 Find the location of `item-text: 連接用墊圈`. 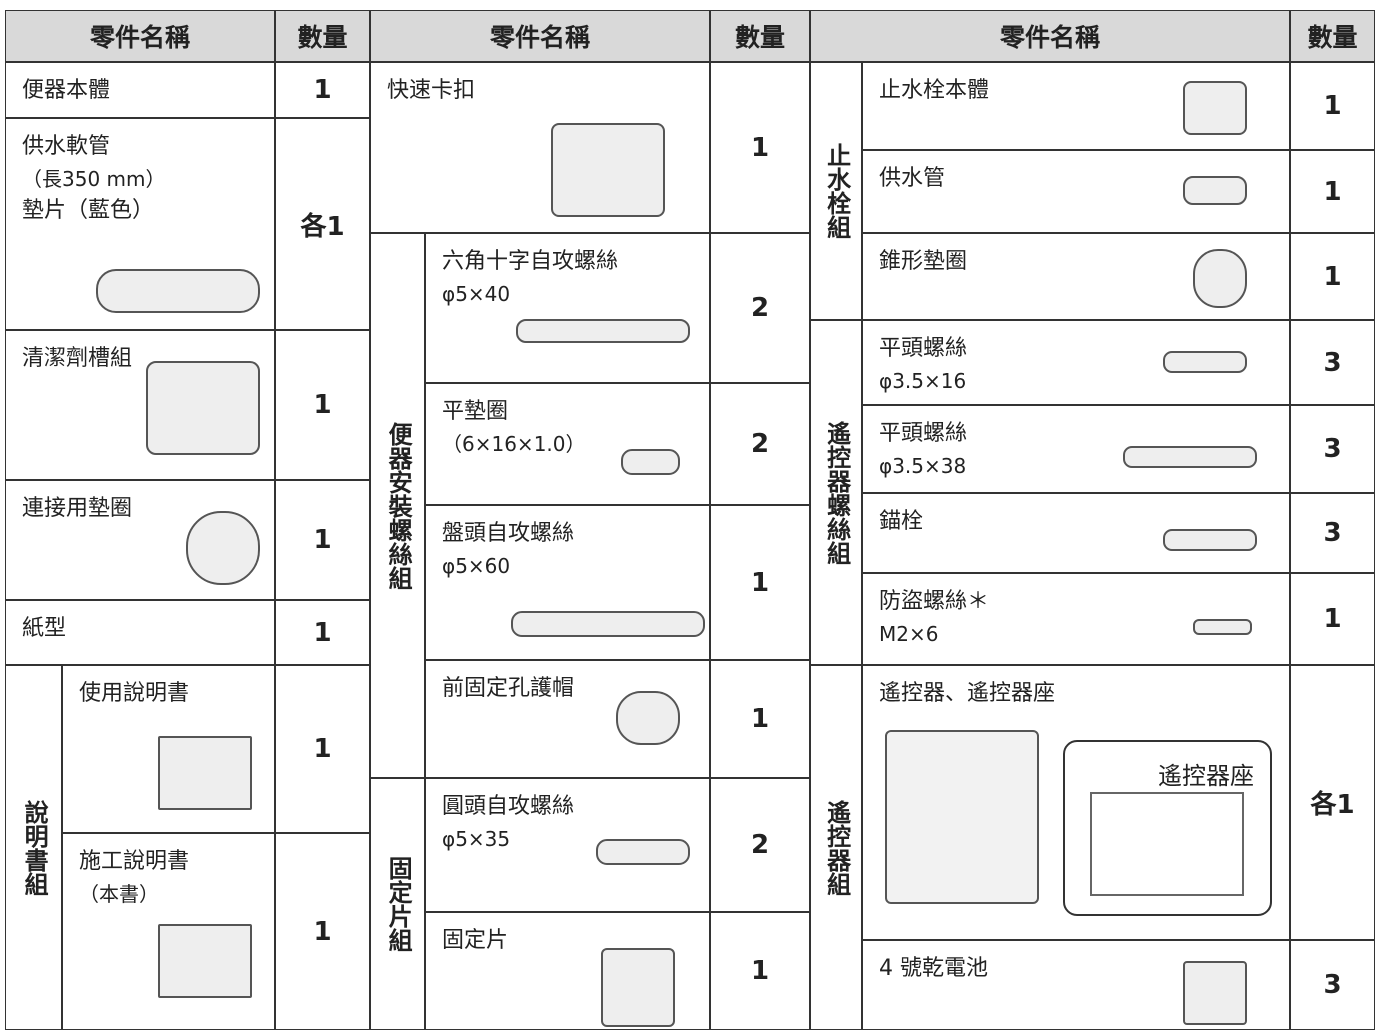

item-text: 連接用墊圈 is located at coordinates (77, 509).